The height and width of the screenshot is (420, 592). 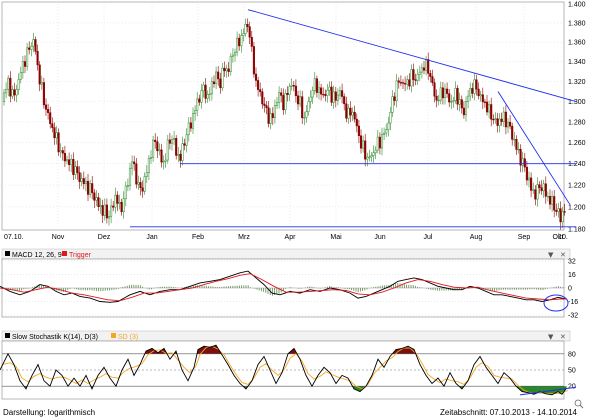 I want to click on stoch-k-line, so click(x=283, y=370).